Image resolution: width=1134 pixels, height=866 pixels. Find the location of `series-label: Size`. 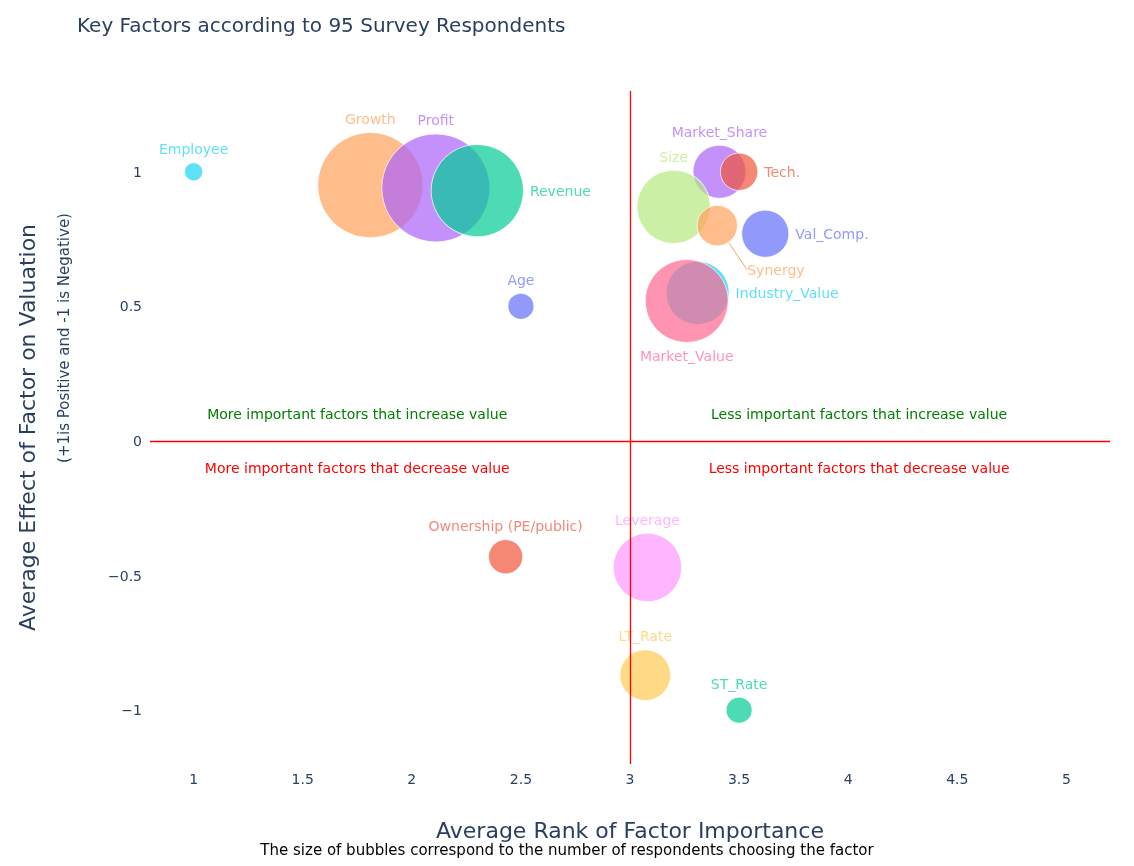

series-label: Size is located at coordinates (674, 156).